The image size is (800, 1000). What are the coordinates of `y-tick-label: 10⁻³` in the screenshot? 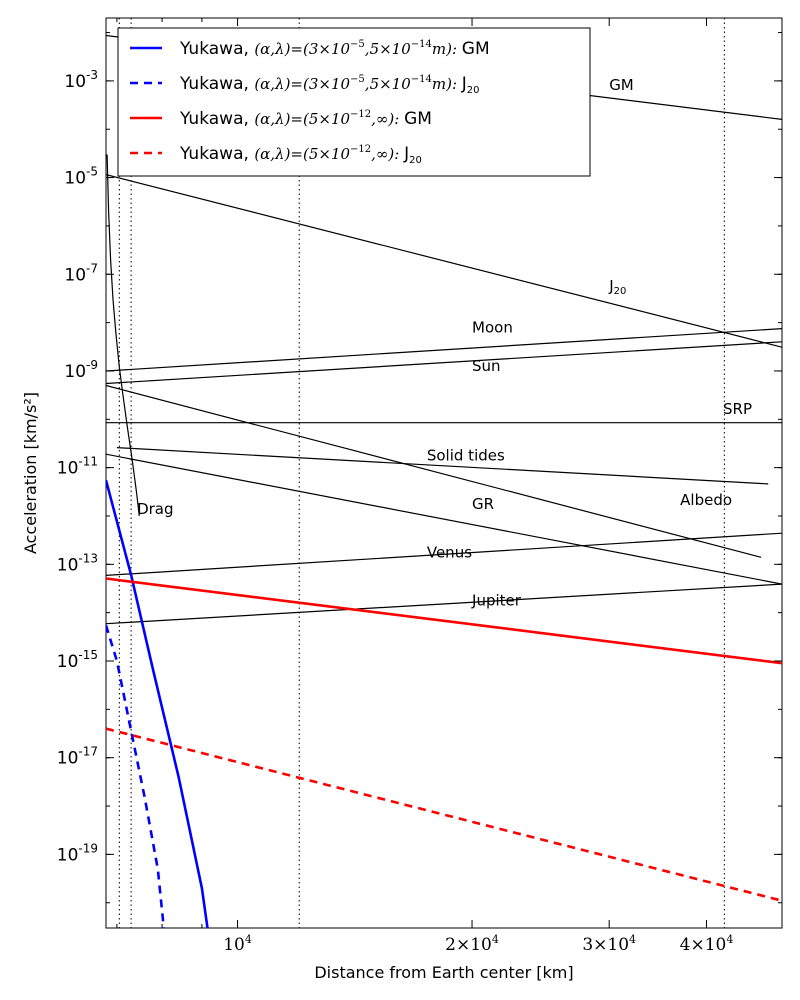 It's located at (81, 80).